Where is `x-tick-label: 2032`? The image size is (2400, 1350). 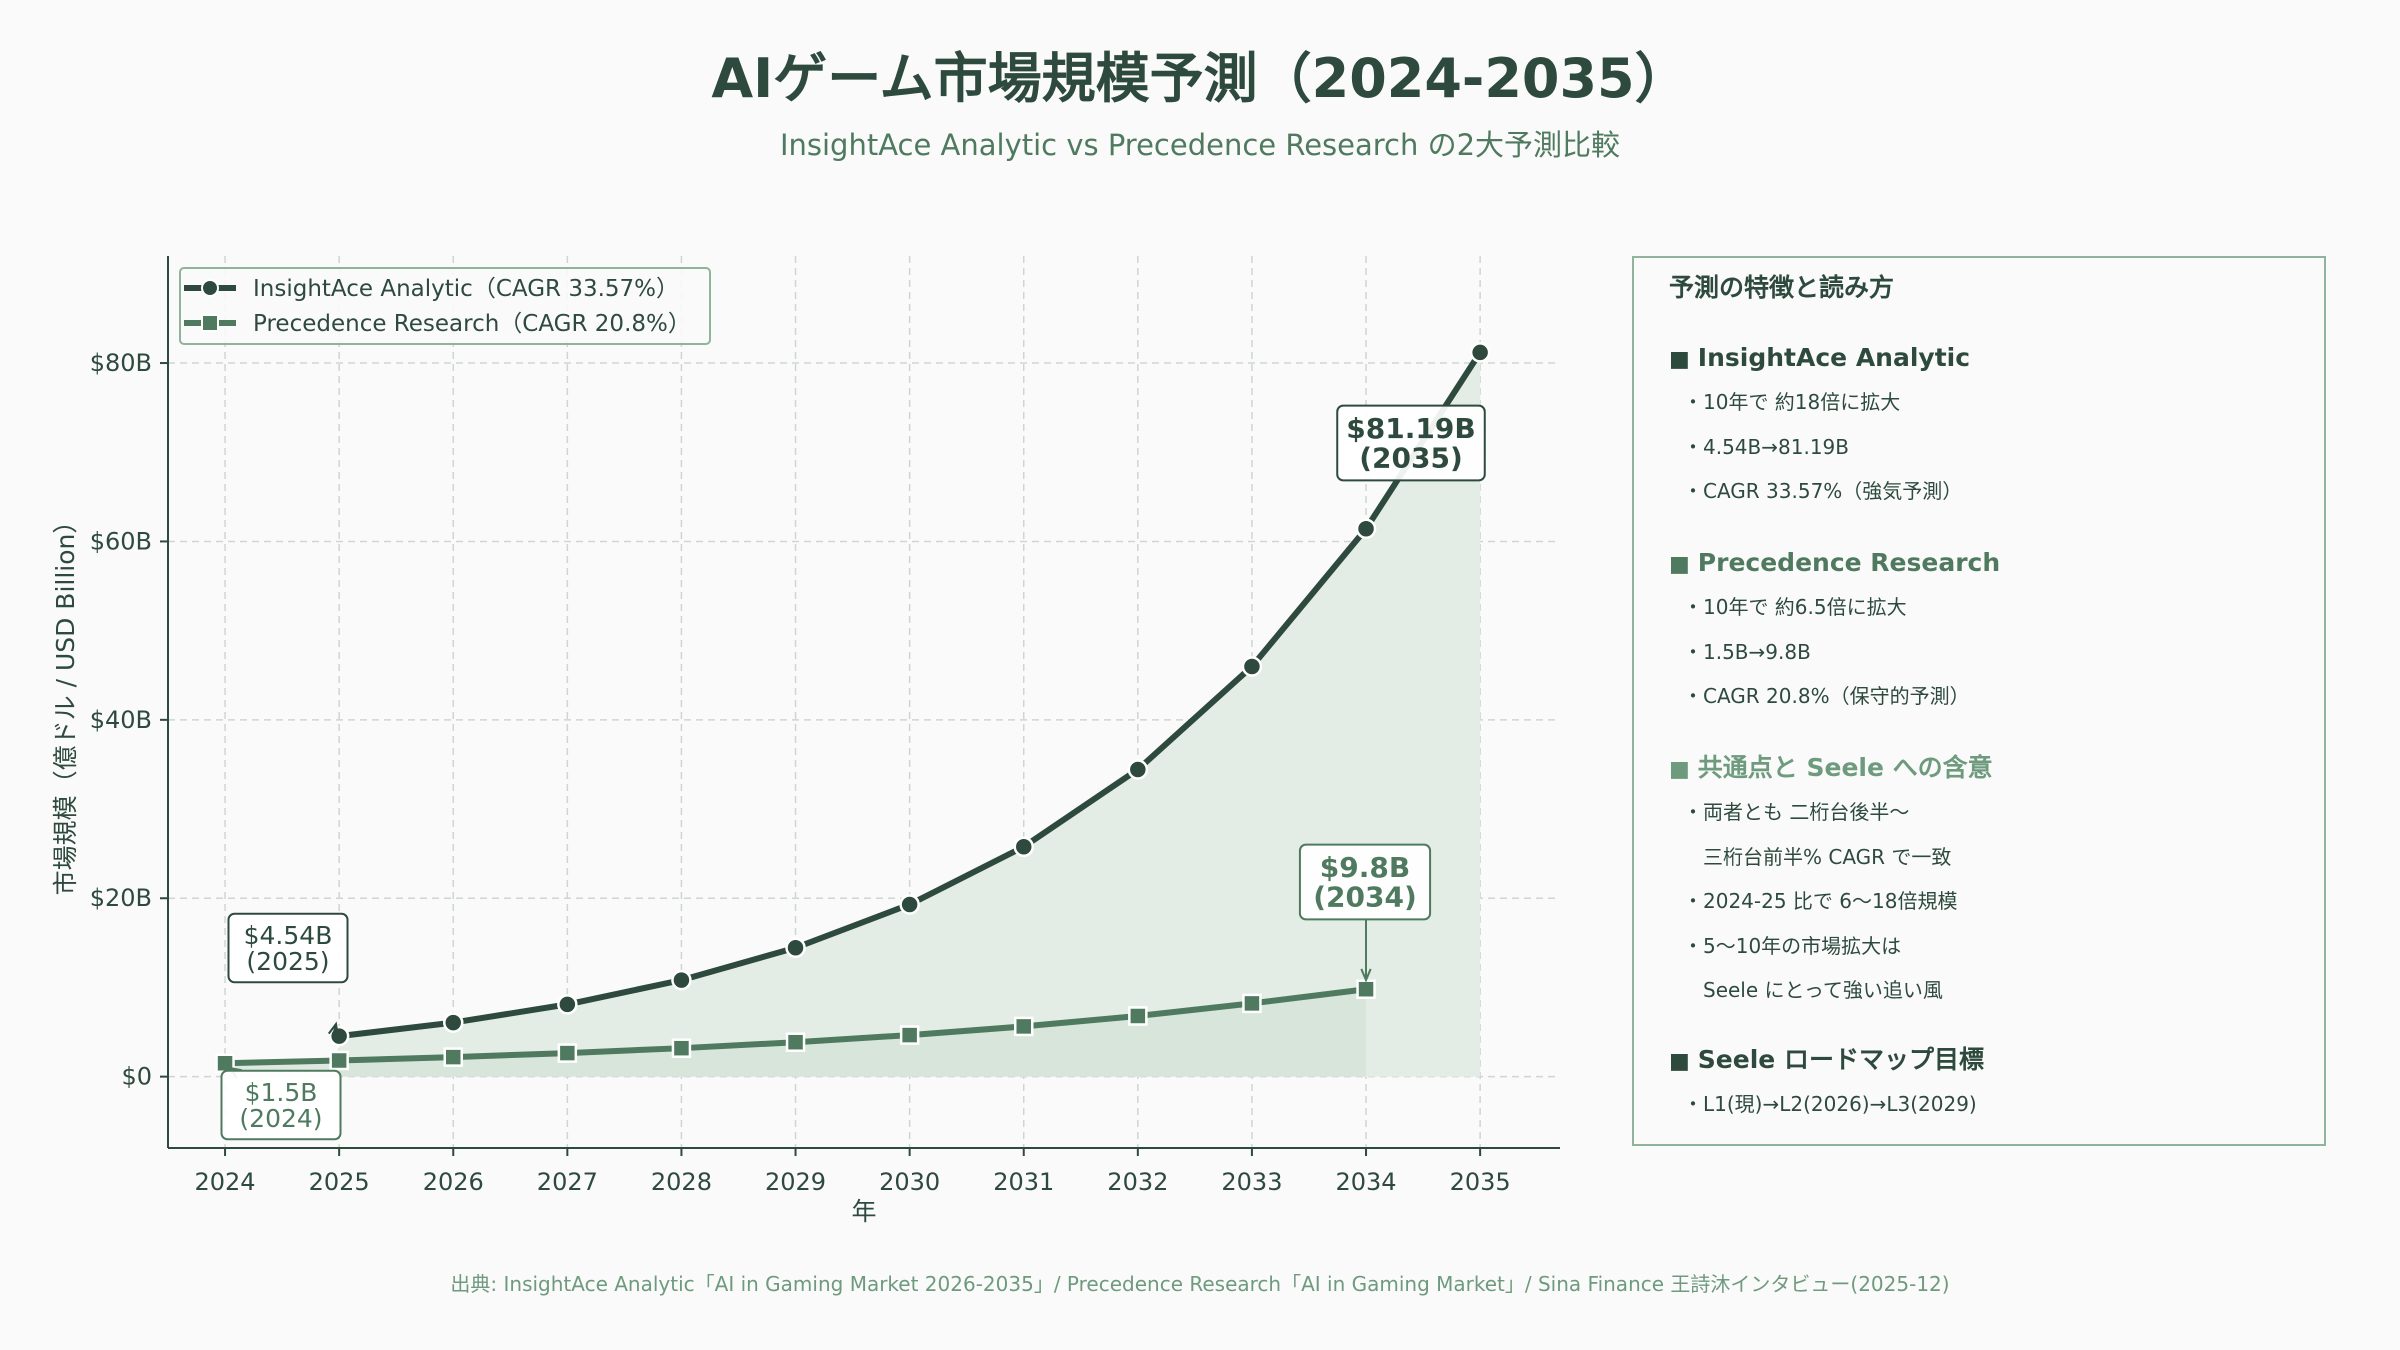
x-tick-label: 2032 is located at coordinates (1137, 1182).